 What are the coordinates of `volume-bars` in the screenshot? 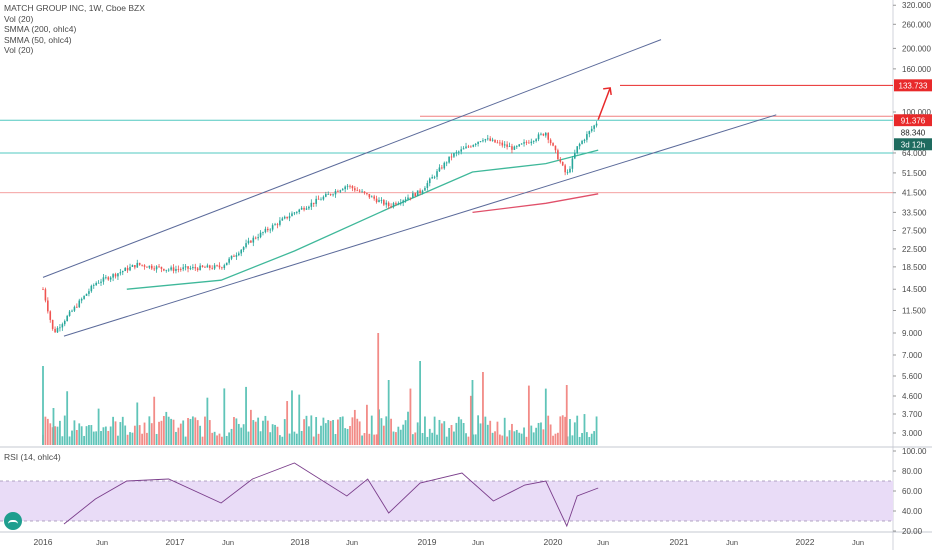 It's located at (320, 389).